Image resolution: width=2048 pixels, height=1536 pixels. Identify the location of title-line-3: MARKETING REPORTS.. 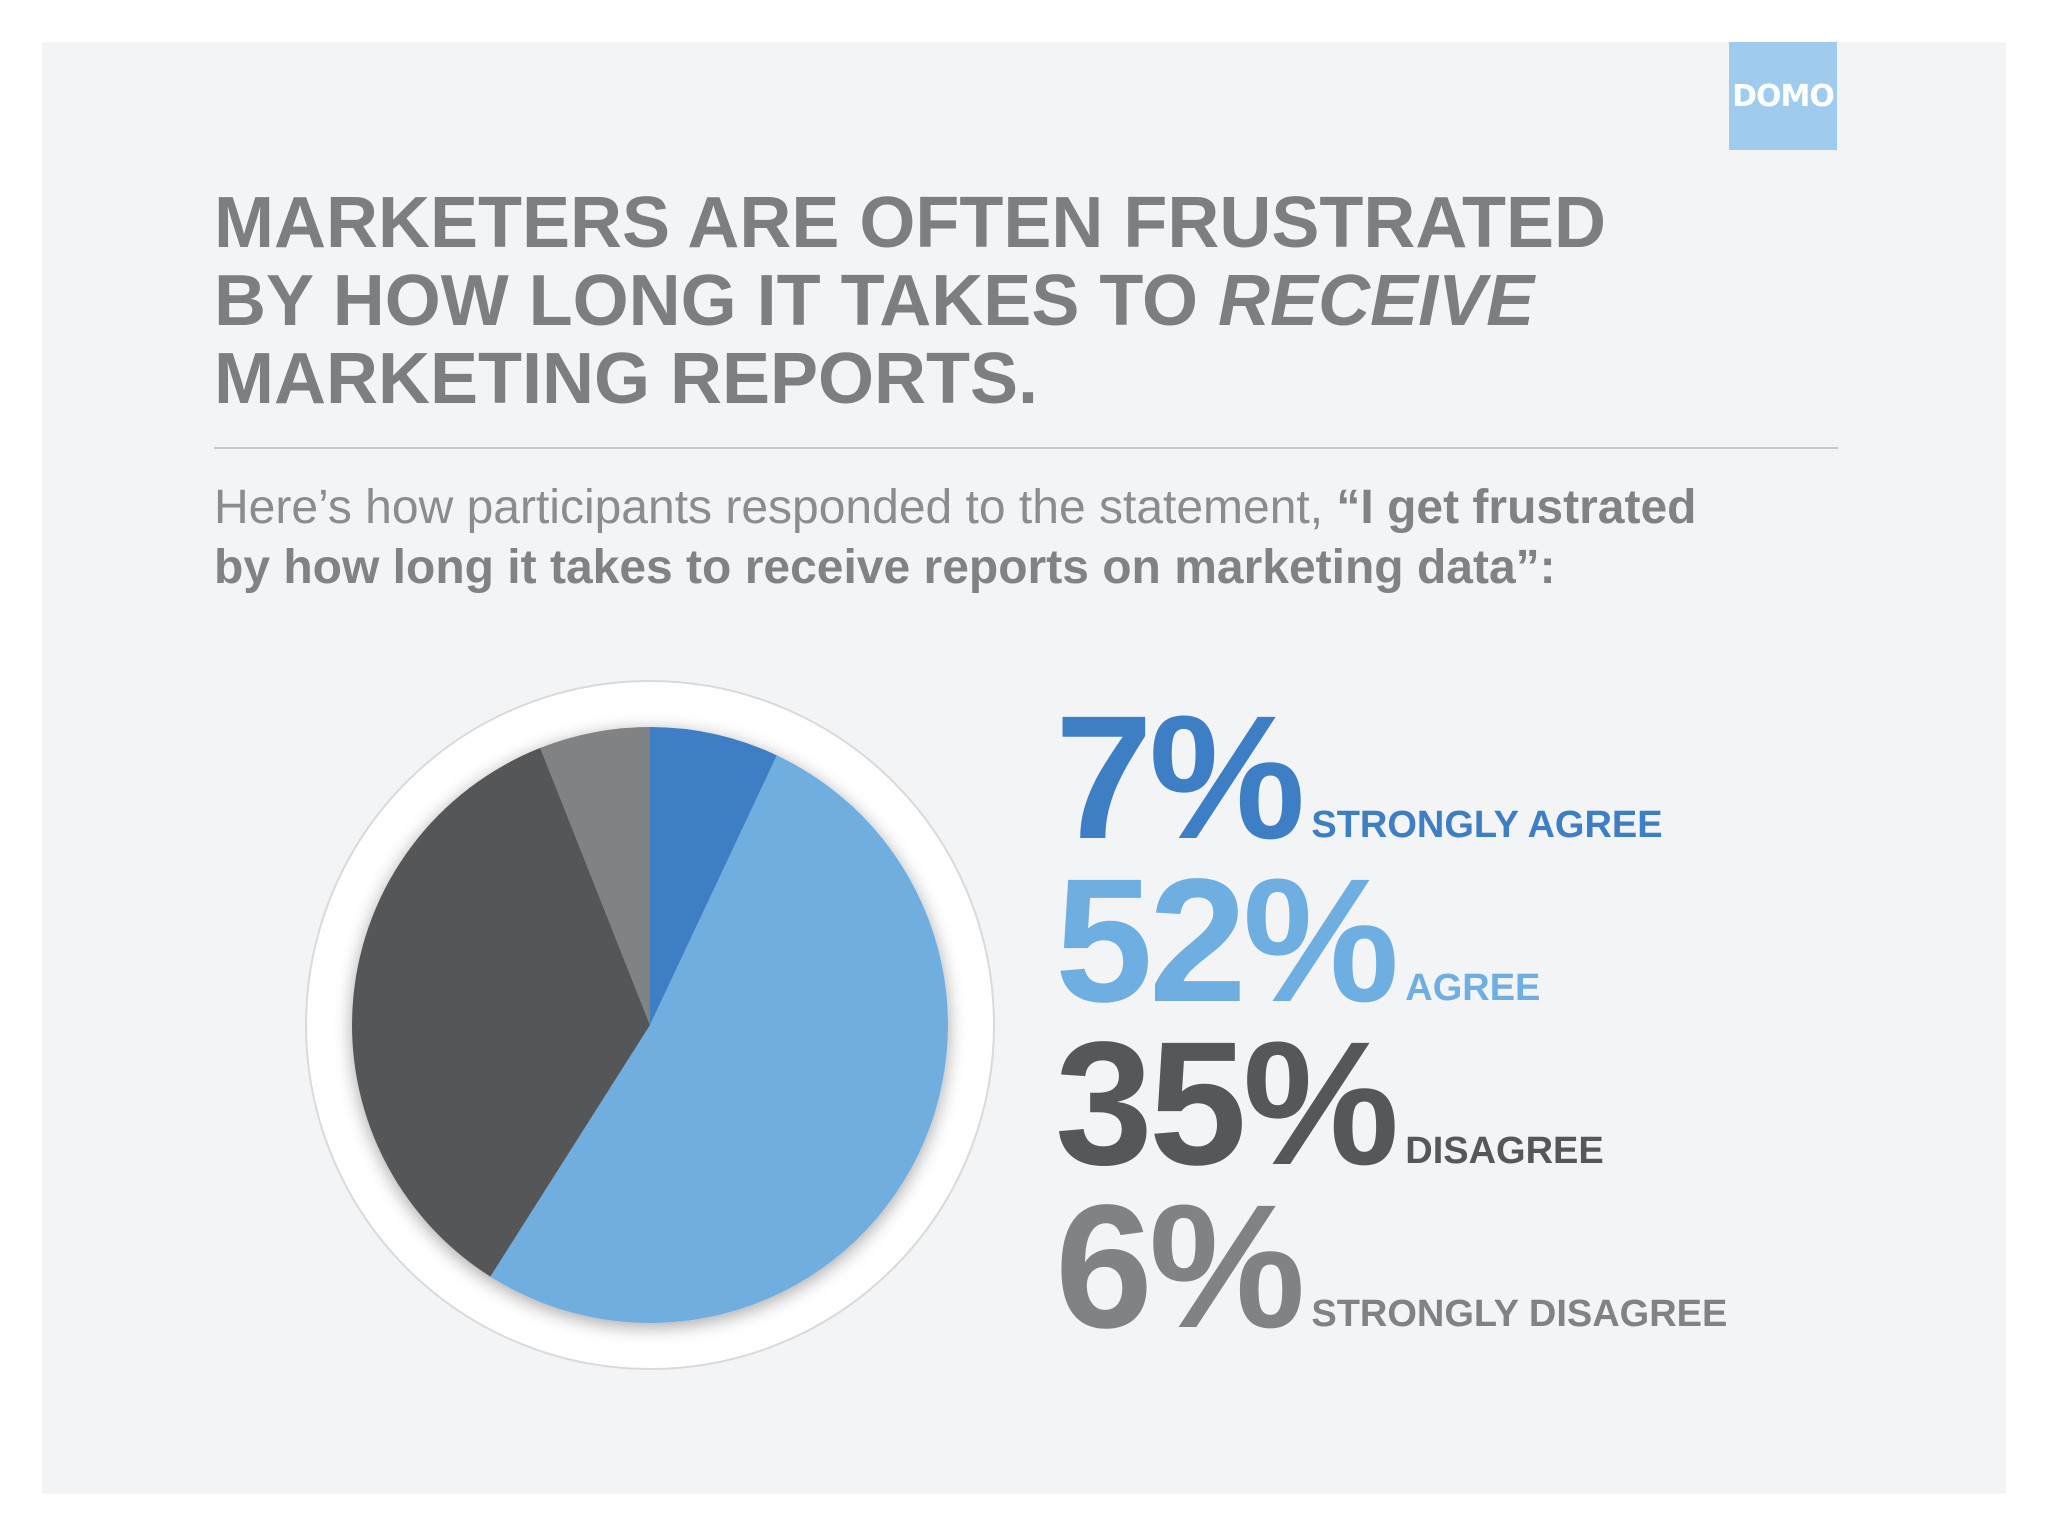
(626, 379).